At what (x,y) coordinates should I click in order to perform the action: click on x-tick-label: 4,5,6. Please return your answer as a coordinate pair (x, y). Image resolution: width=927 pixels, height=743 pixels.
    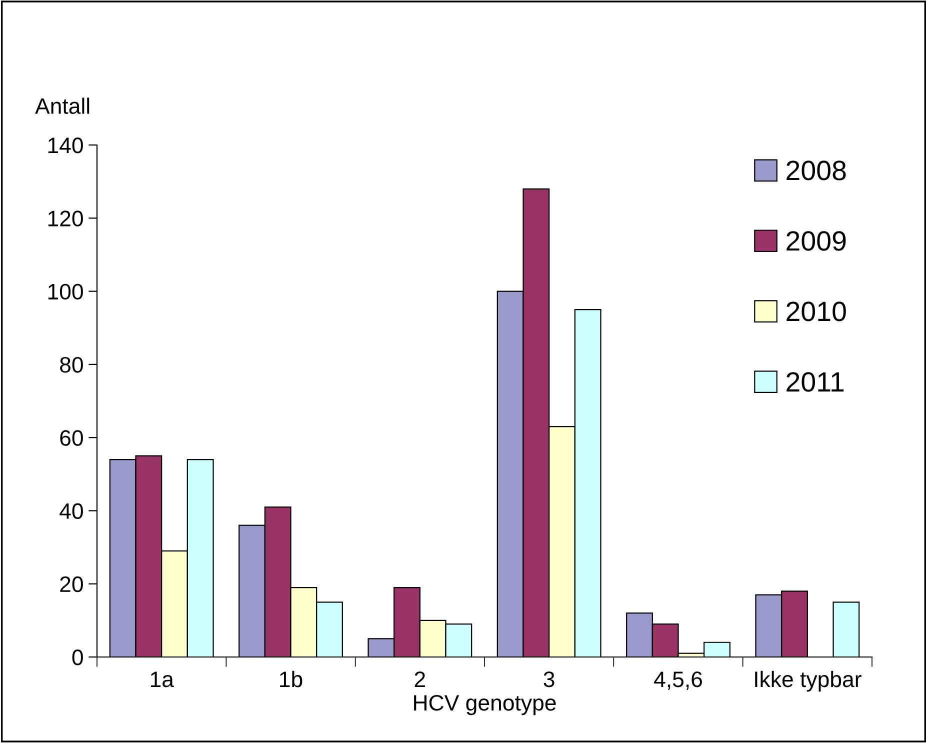
    Looking at the image, I should click on (678, 680).